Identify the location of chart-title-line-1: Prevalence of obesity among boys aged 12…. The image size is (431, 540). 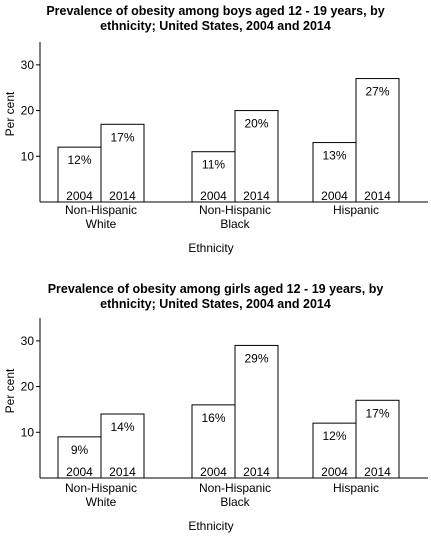
(215, 11).